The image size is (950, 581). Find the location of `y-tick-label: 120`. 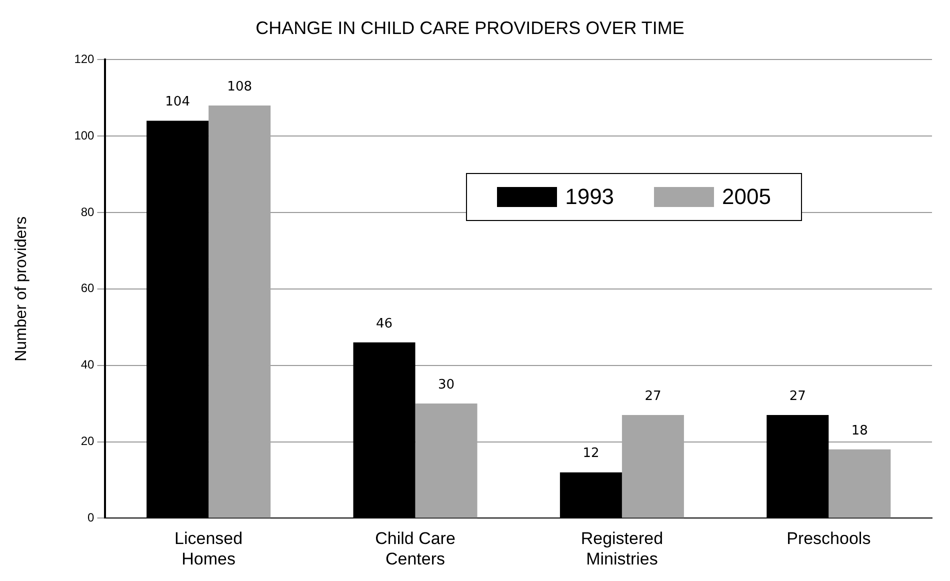

y-tick-label: 120 is located at coordinates (84, 59).